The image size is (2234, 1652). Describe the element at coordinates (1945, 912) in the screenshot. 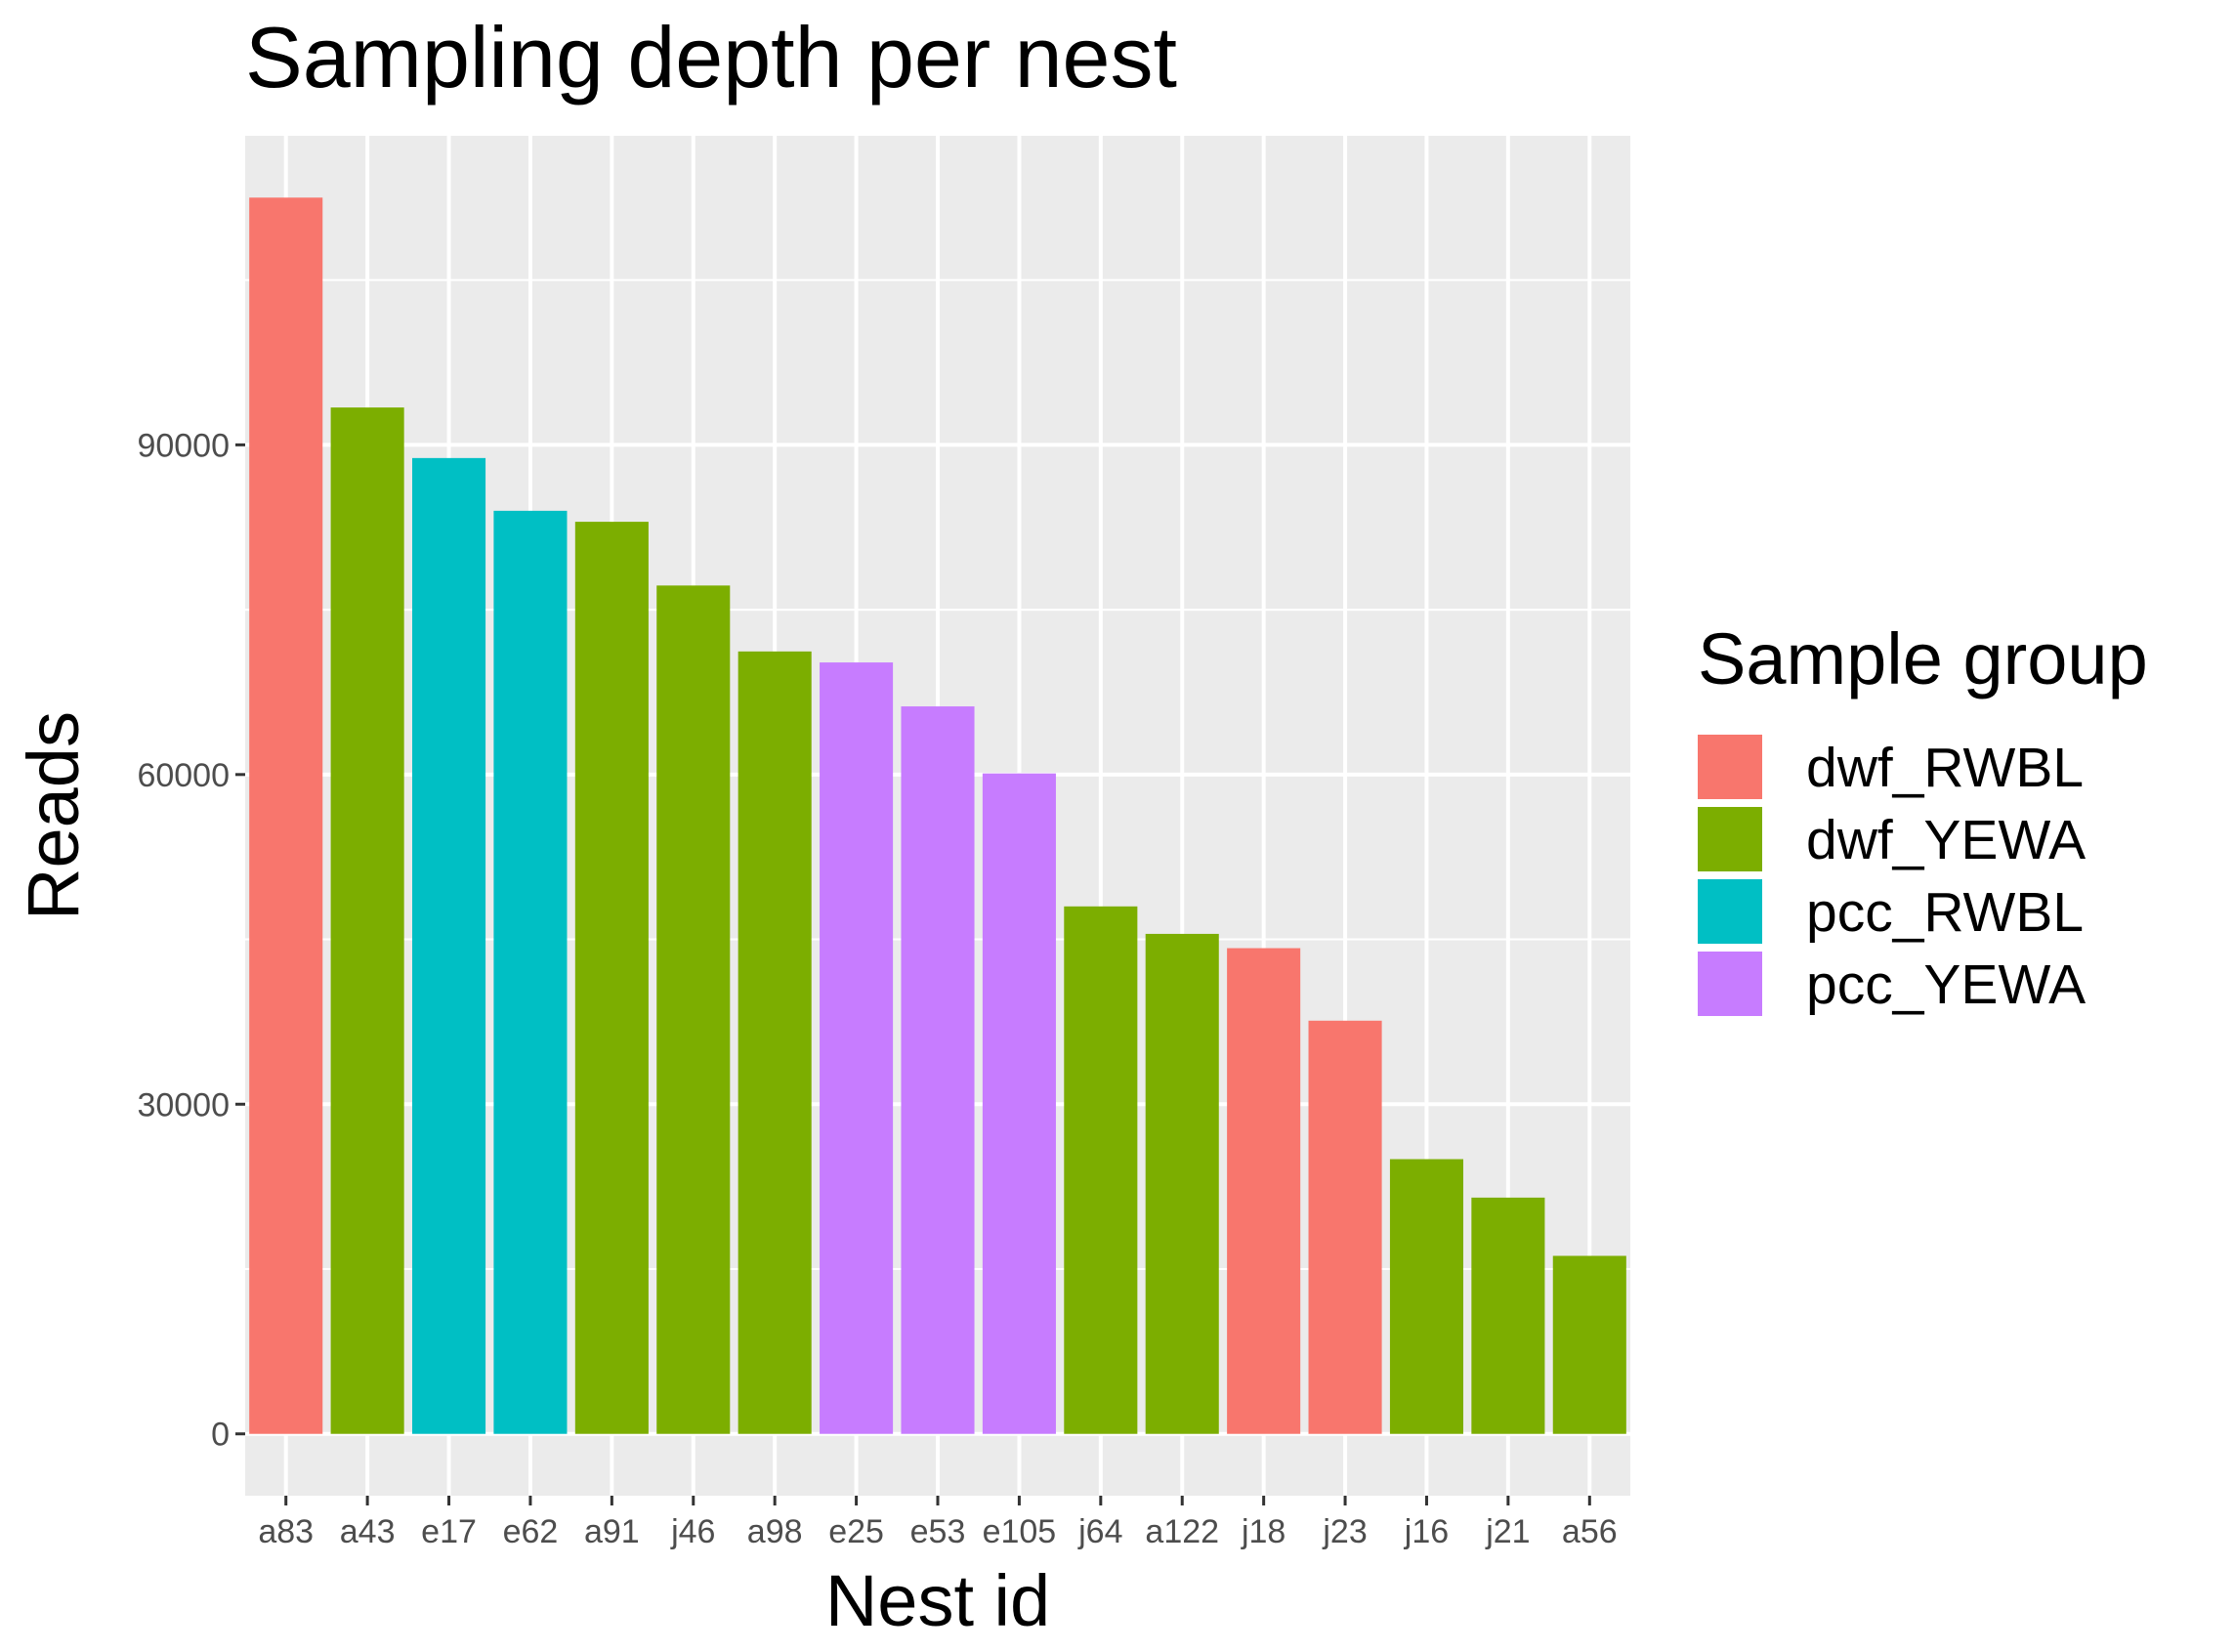

I see `legend-label: pcc_RWBL` at that location.